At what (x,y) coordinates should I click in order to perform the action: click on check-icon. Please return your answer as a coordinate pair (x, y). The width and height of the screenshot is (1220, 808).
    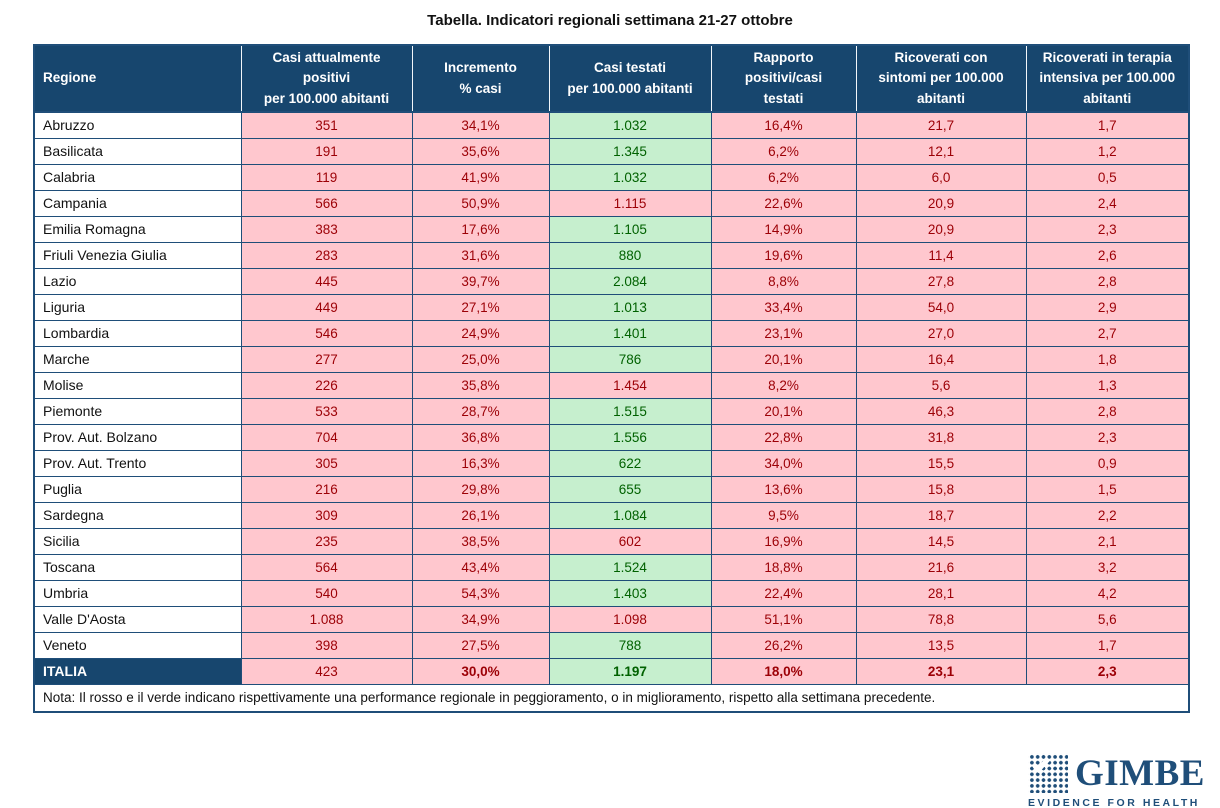
    Looking at the image, I should click on (1041, 764).